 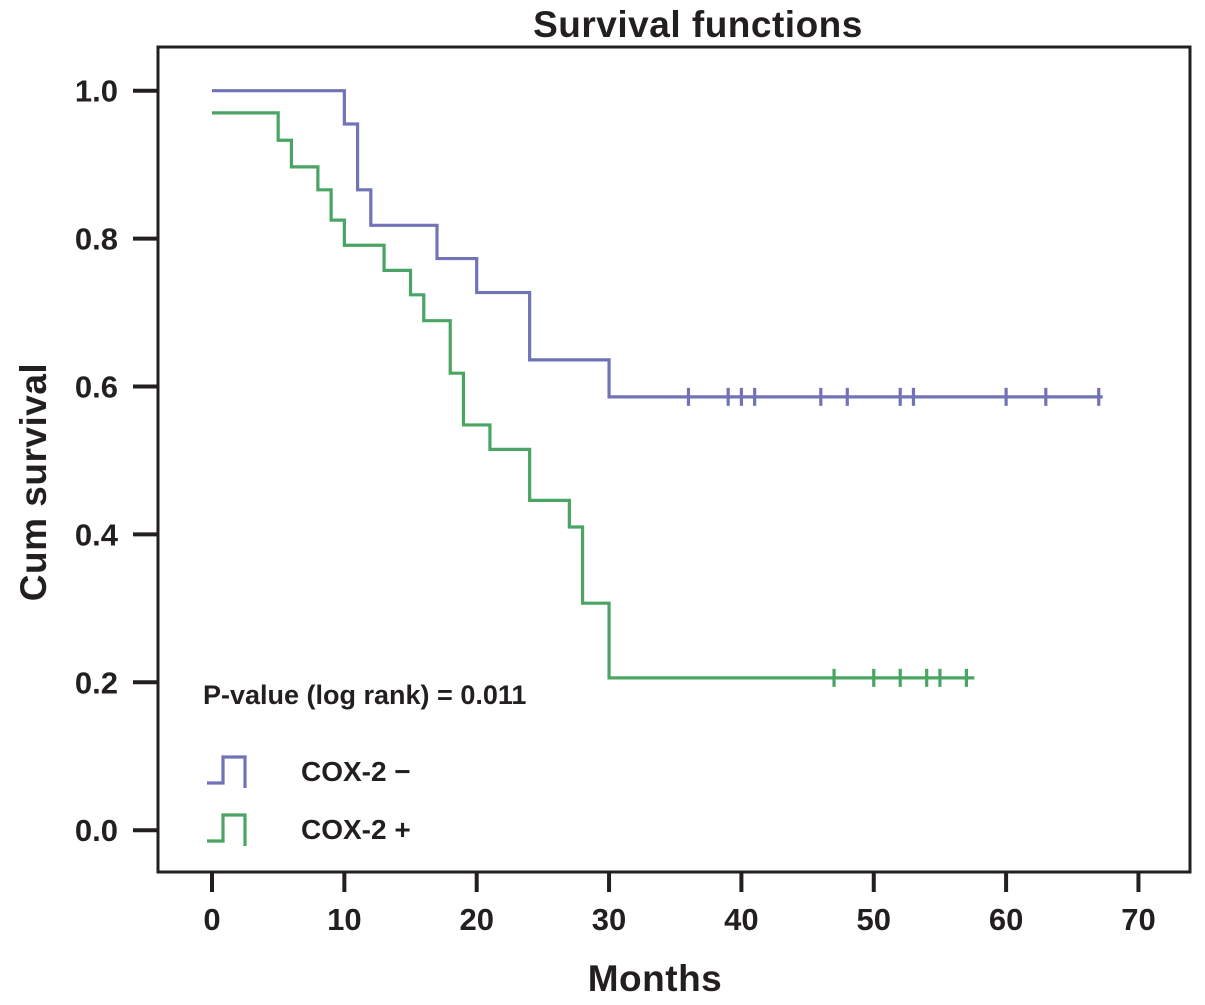 I want to click on y-tick-label: 0.8, so click(x=96, y=239).